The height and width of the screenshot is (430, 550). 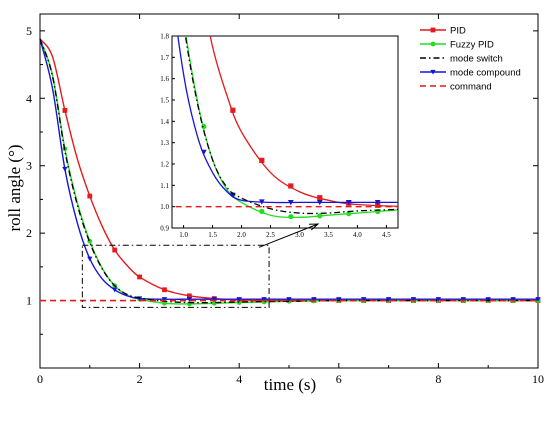 I want to click on inset-x-tick-label: 3.0, so click(x=299, y=235).